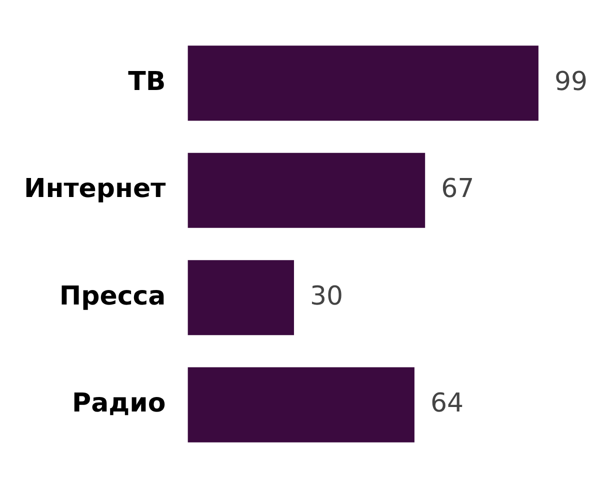 The width and height of the screenshot is (592, 488). I want to click on y-tick-label: Интернет, so click(95, 189).